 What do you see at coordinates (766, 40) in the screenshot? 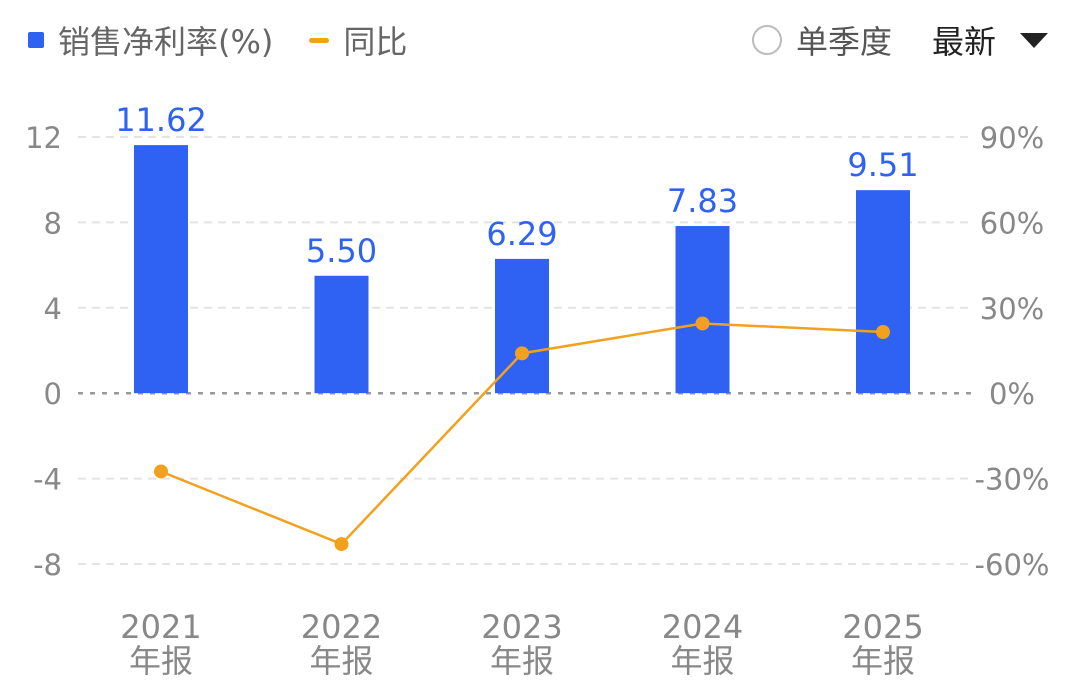
I see `quarter-radio` at bounding box center [766, 40].